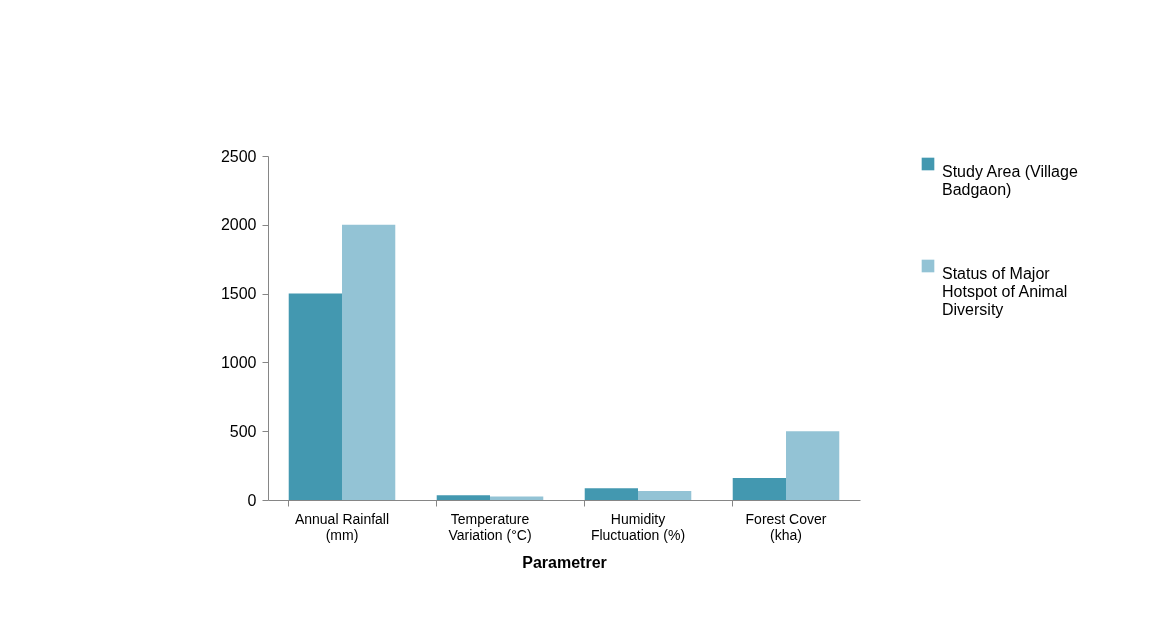 The width and height of the screenshot is (1154, 628). What do you see at coordinates (564, 562) in the screenshot?
I see `x-axis-title: Parametrer` at bounding box center [564, 562].